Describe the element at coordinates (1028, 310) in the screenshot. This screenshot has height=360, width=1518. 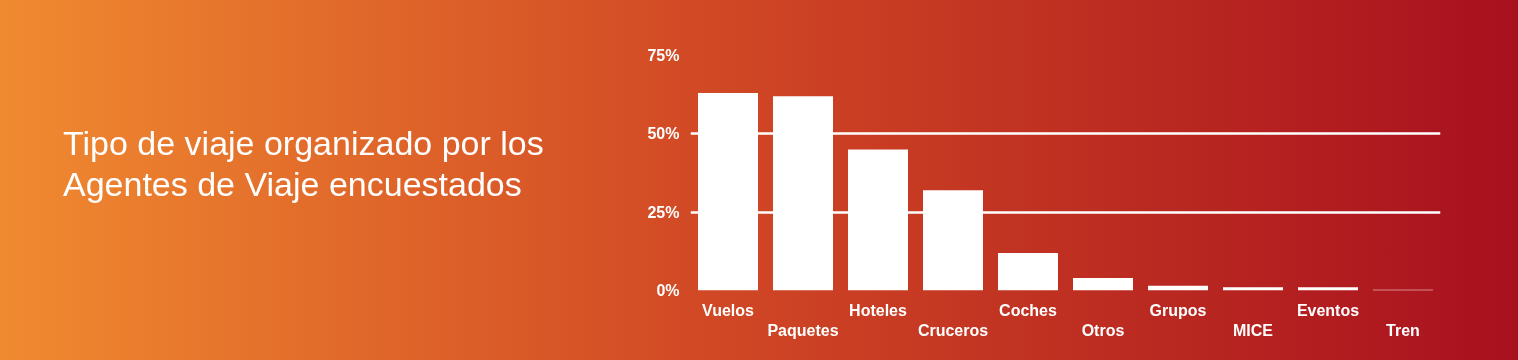
I see `x-tick-label: Coches` at that location.